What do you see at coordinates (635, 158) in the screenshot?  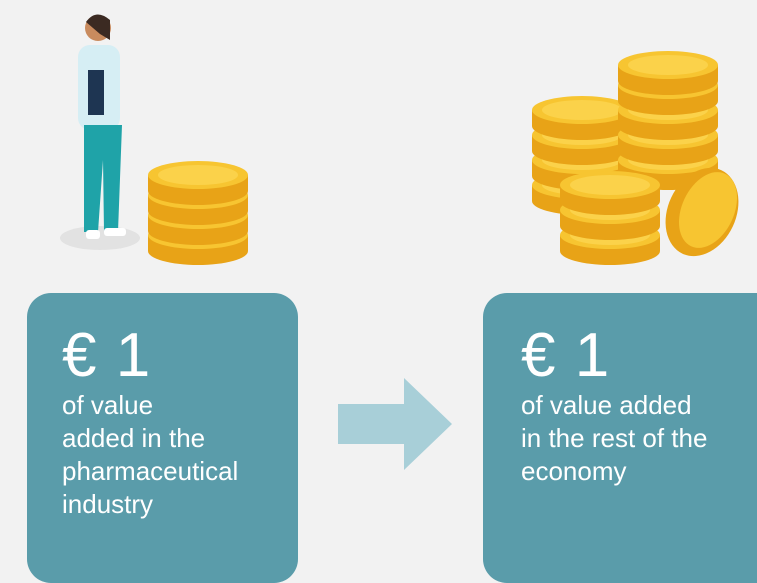 I see `coin-stack-large` at bounding box center [635, 158].